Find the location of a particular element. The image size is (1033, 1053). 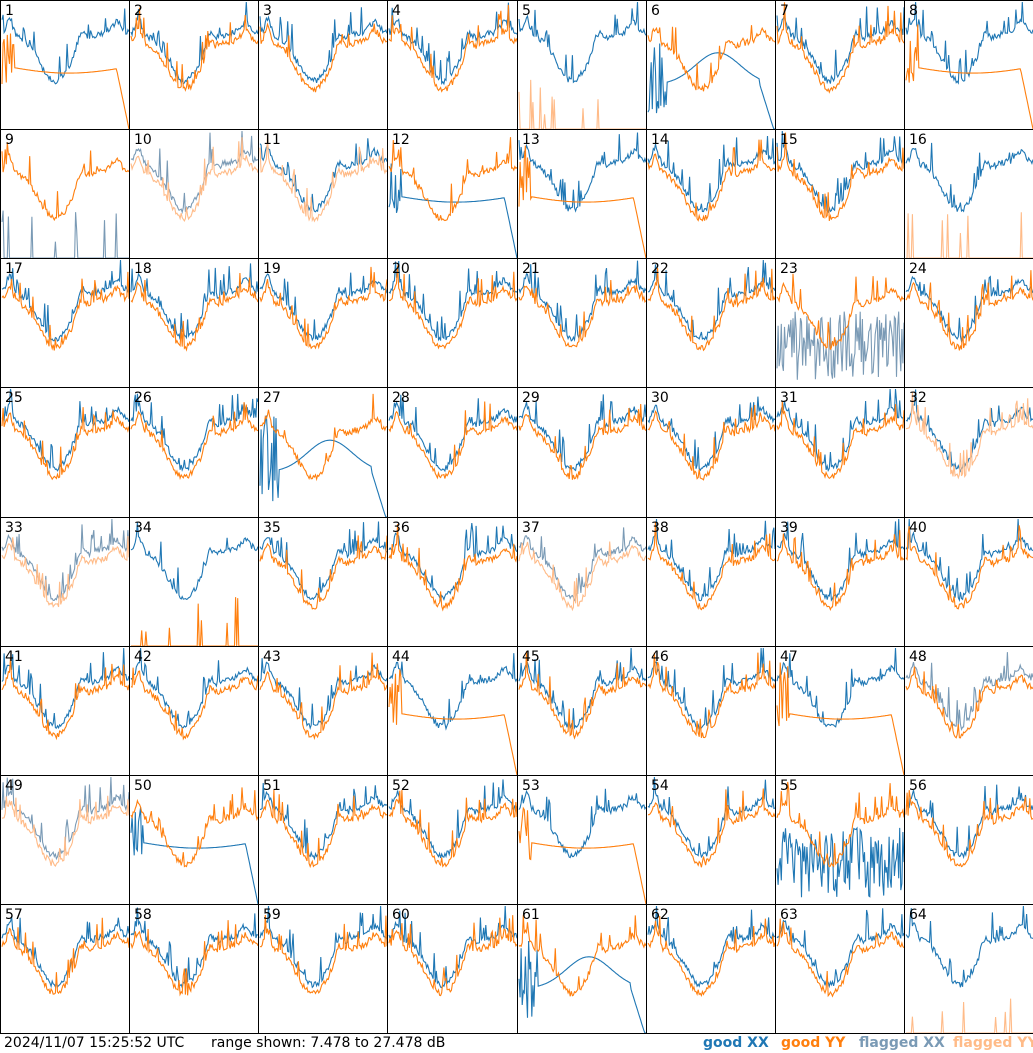

spectrum-panel: 8 is located at coordinates (968, 65).